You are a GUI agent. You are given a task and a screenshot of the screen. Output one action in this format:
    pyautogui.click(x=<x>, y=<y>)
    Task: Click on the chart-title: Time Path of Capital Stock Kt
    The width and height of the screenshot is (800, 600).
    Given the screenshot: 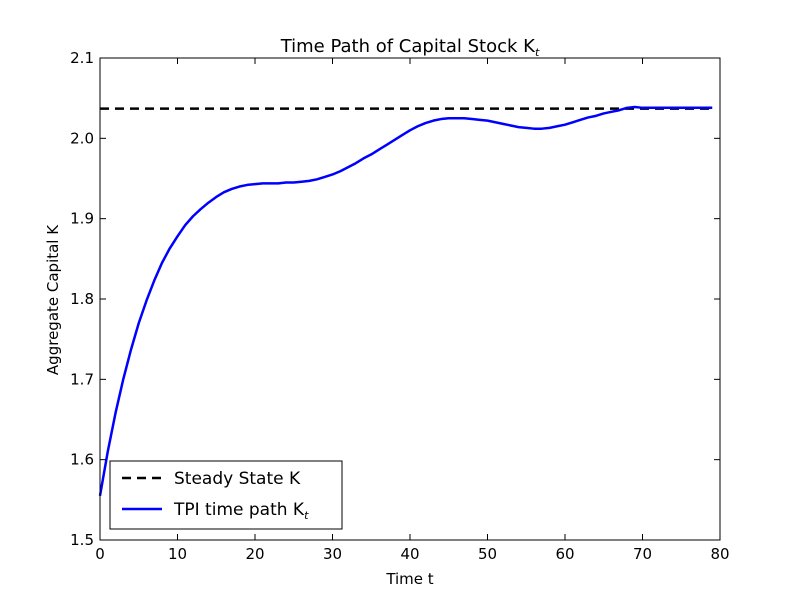 What is the action you would take?
    pyautogui.click(x=410, y=47)
    